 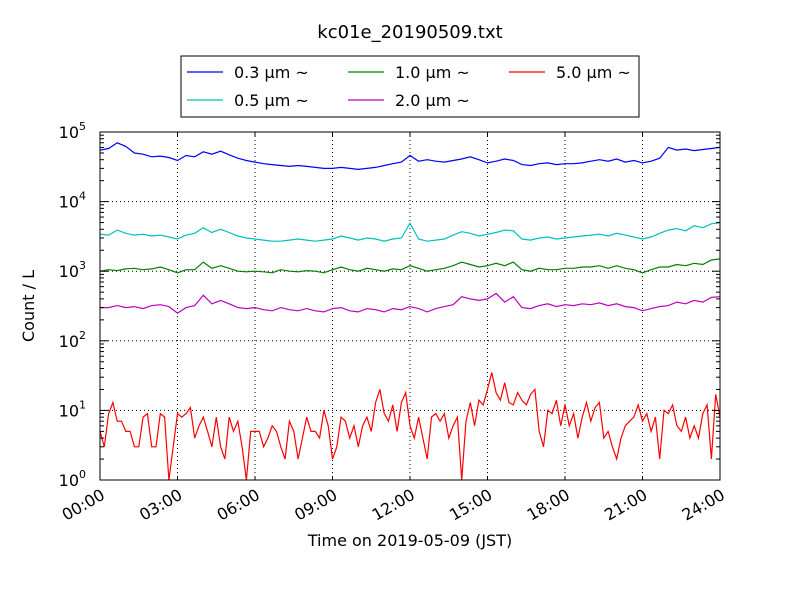 I want to click on x-tick-label: 24:00, so click(x=703, y=505).